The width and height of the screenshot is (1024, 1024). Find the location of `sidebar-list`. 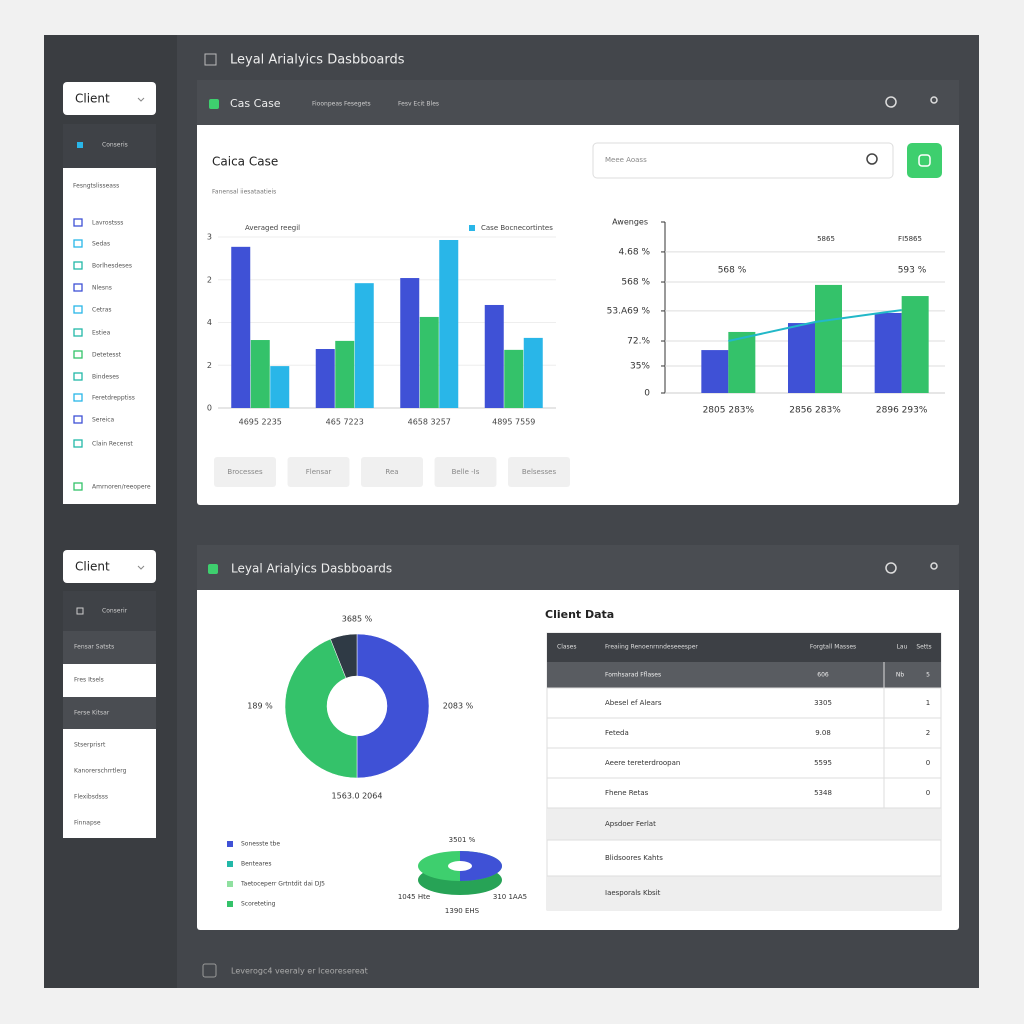

sidebar-list is located at coordinates (109, 314).